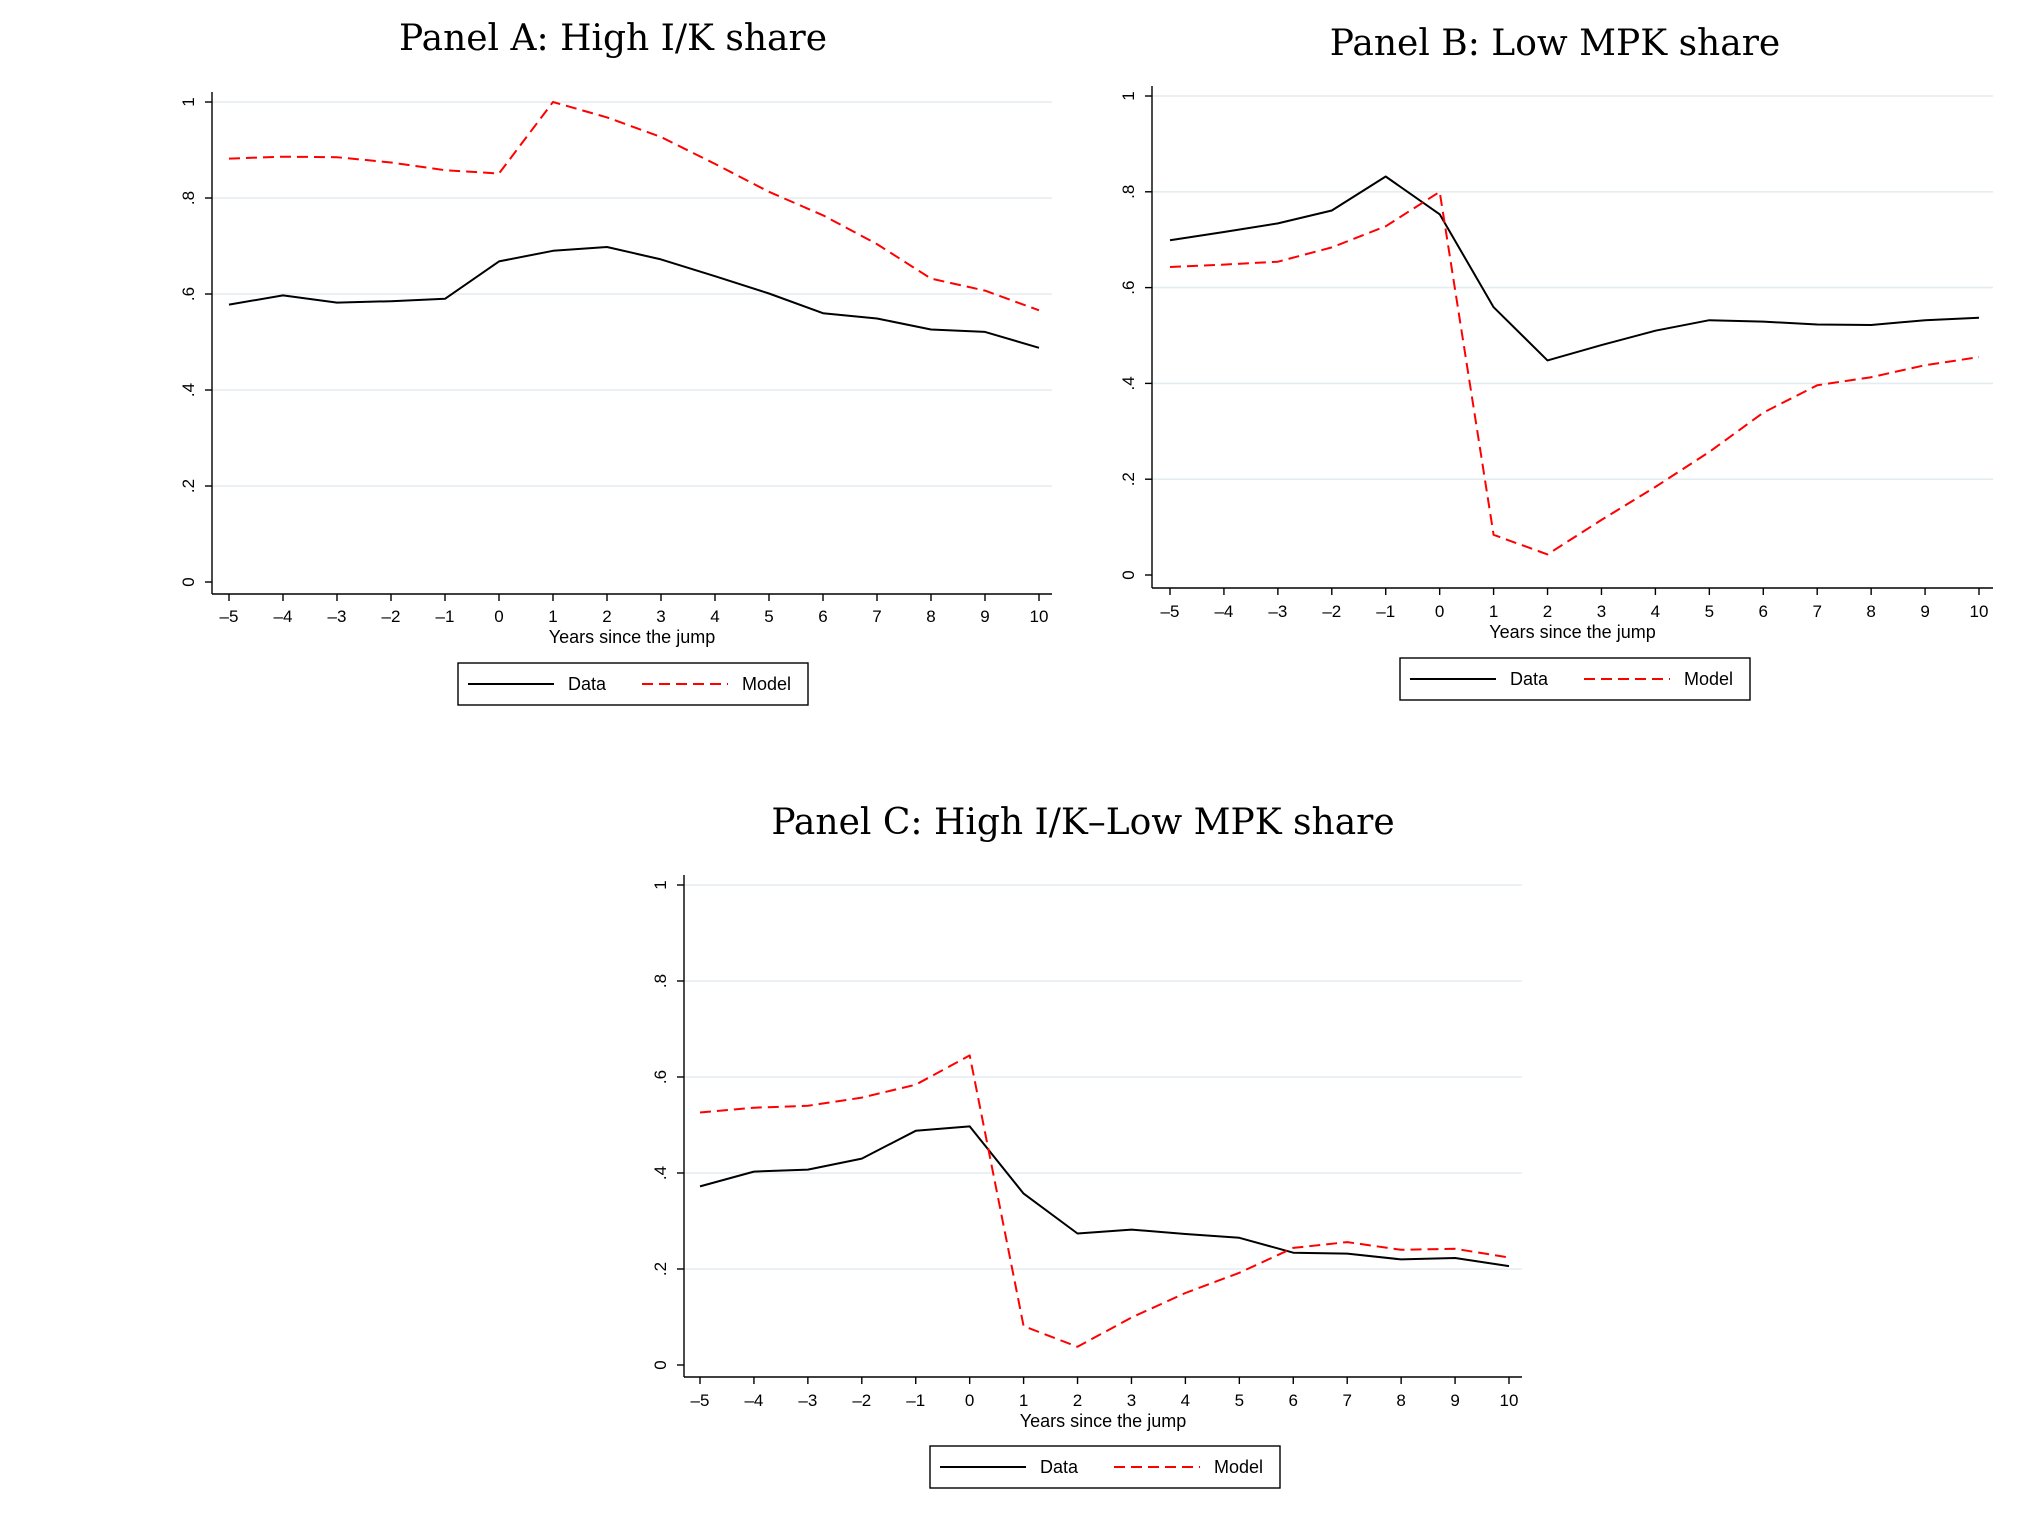 The height and width of the screenshot is (1522, 2022). Describe the element at coordinates (229, 616) in the screenshot. I see `panel-a-x-tick-label: –5` at that location.